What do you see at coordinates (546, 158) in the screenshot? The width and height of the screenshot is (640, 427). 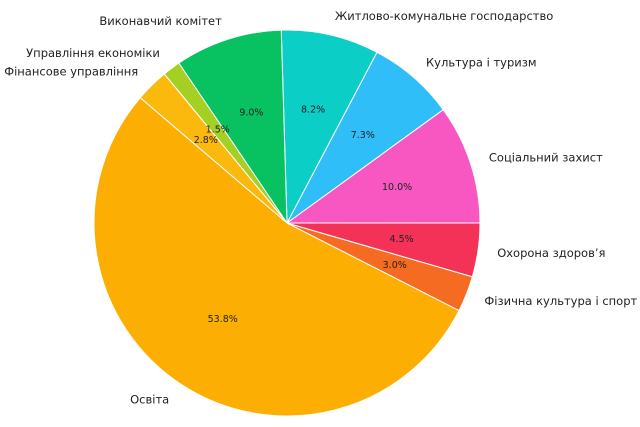 I see `category-label-0: Соціальний захист` at bounding box center [546, 158].